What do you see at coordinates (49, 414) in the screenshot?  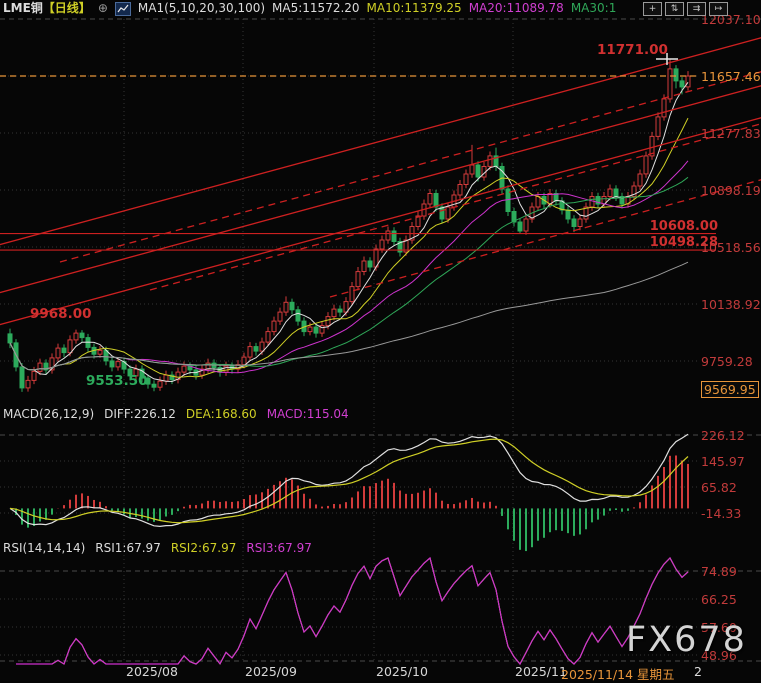 I see `macd-params-label: MACD(26,12,9)` at bounding box center [49, 414].